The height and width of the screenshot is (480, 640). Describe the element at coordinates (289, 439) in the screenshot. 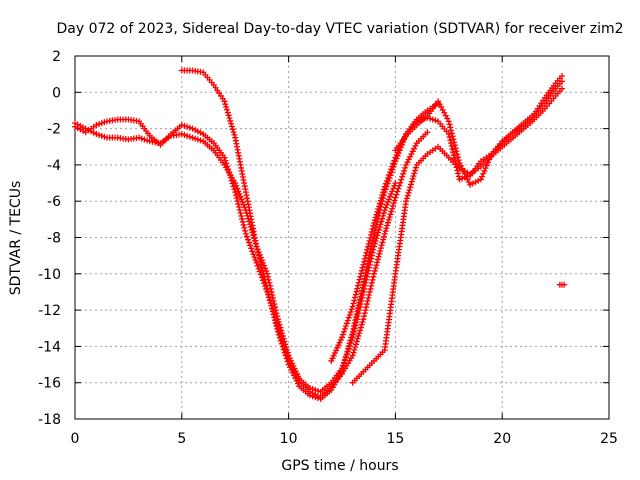

I see `x-tick-label: 10` at that location.